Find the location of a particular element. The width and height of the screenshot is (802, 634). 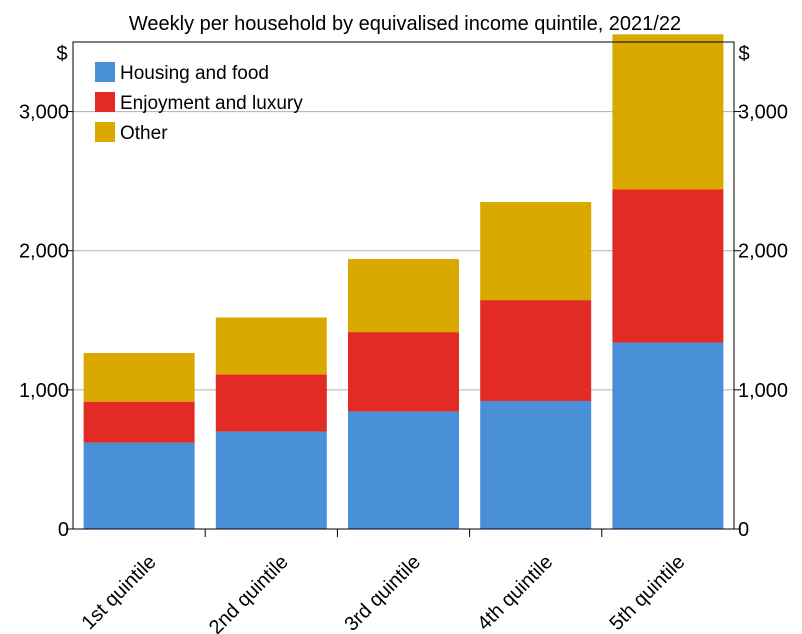

x-tick-label: 2nd quintile is located at coordinates (249, 592).